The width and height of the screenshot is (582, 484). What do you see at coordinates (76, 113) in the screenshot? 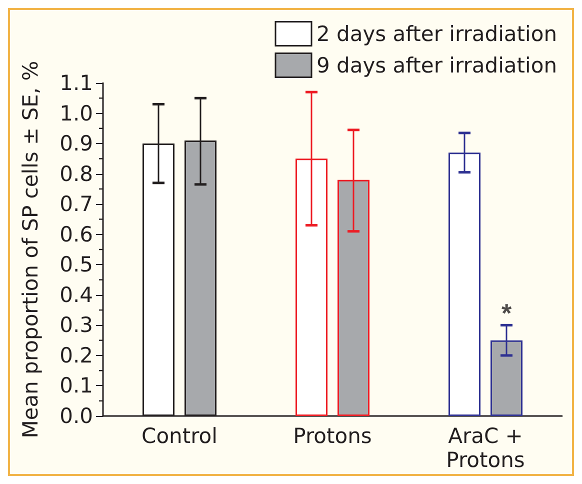
I see `y-tick-label: 1.0` at bounding box center [76, 113].